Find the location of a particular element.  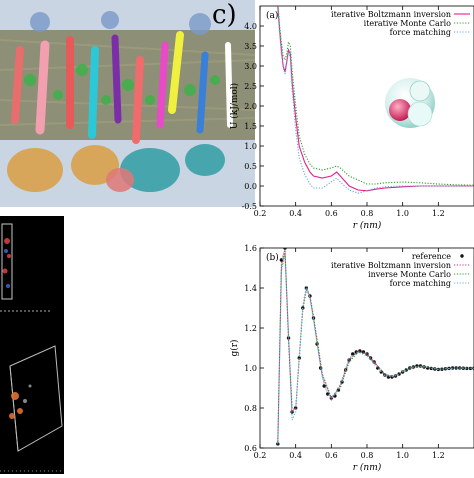

legend-entry: iterative Monte Carlo is located at coordinates (408, 23).